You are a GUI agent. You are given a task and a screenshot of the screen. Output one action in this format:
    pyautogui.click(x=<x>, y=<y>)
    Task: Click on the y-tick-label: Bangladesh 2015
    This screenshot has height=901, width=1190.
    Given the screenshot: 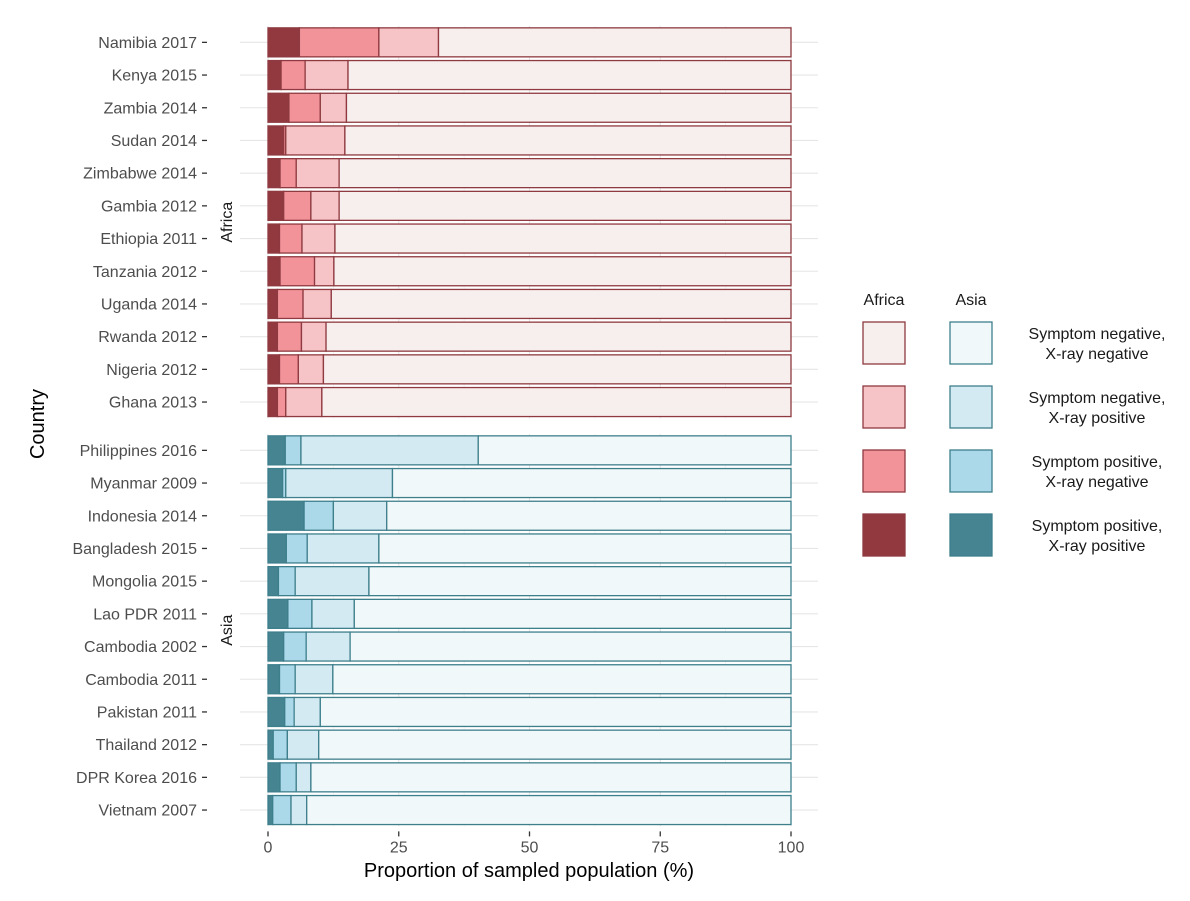 What is the action you would take?
    pyautogui.click(x=134, y=549)
    